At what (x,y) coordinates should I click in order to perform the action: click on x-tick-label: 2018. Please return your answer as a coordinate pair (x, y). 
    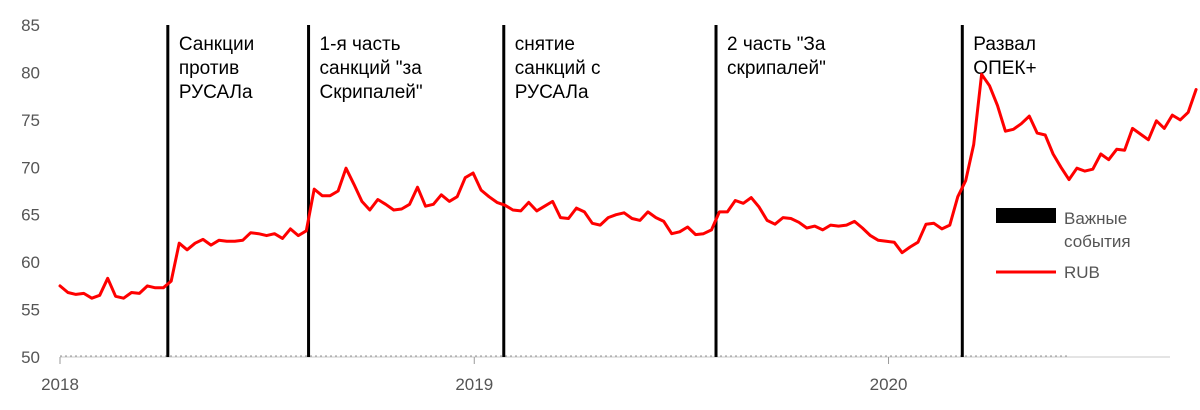
    Looking at the image, I should click on (60, 384).